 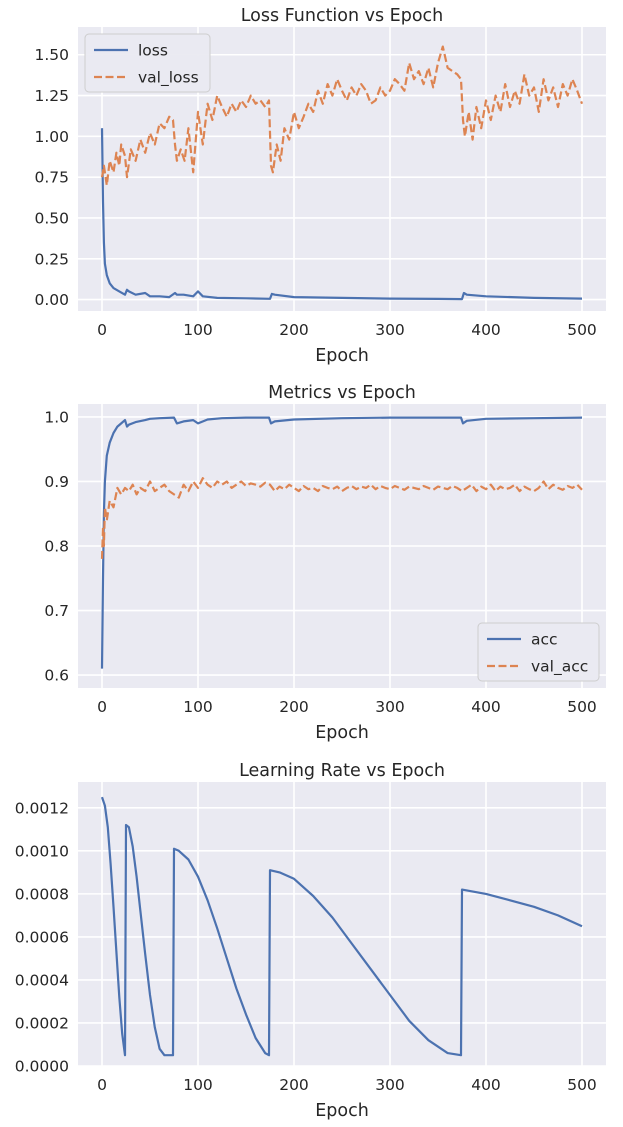 What do you see at coordinates (51, 137) in the screenshot?
I see `y-tick-label: 1.00` at bounding box center [51, 137].